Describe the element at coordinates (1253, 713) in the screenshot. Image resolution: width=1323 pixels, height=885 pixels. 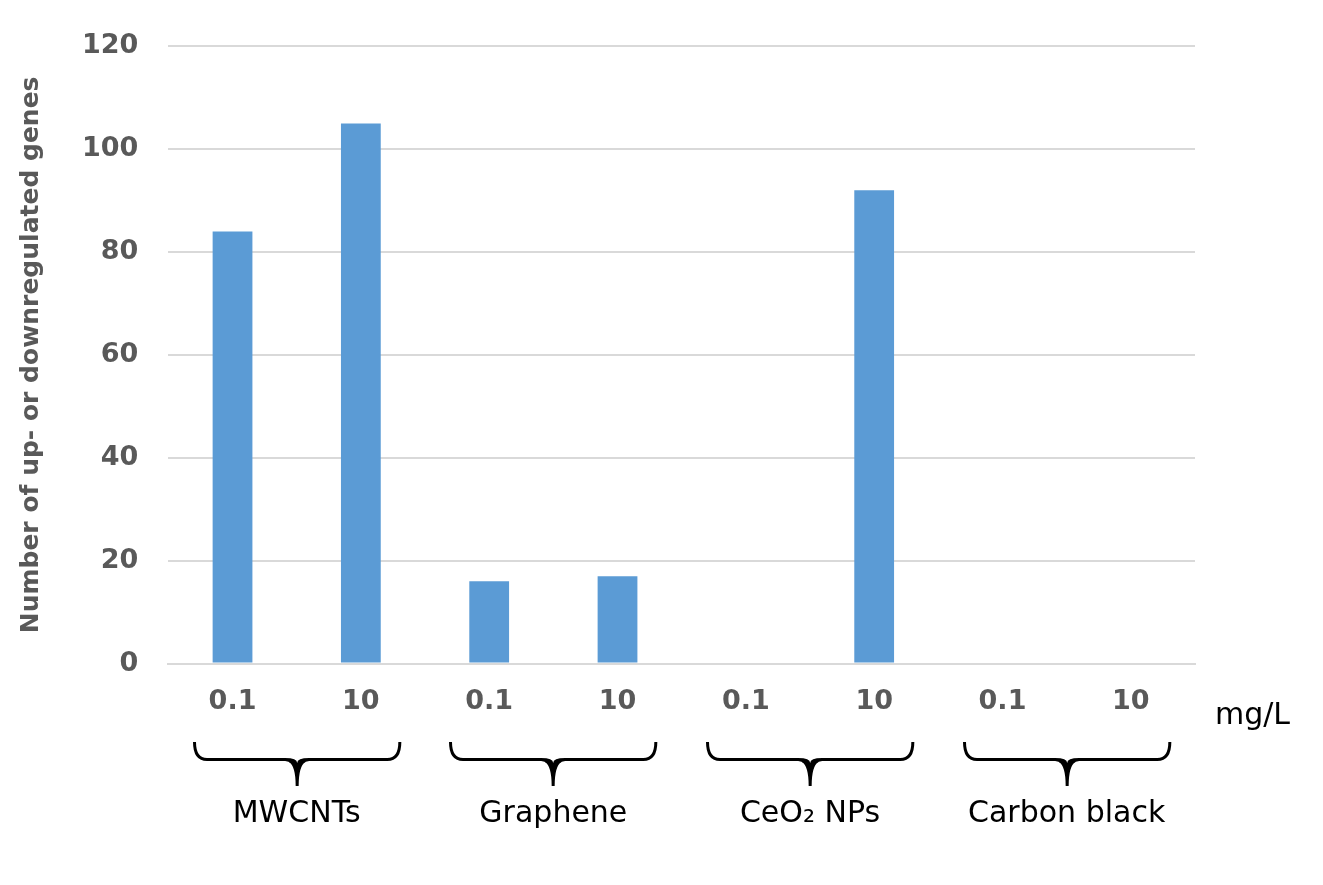
I see `x-axis-title: mg/L` at that location.